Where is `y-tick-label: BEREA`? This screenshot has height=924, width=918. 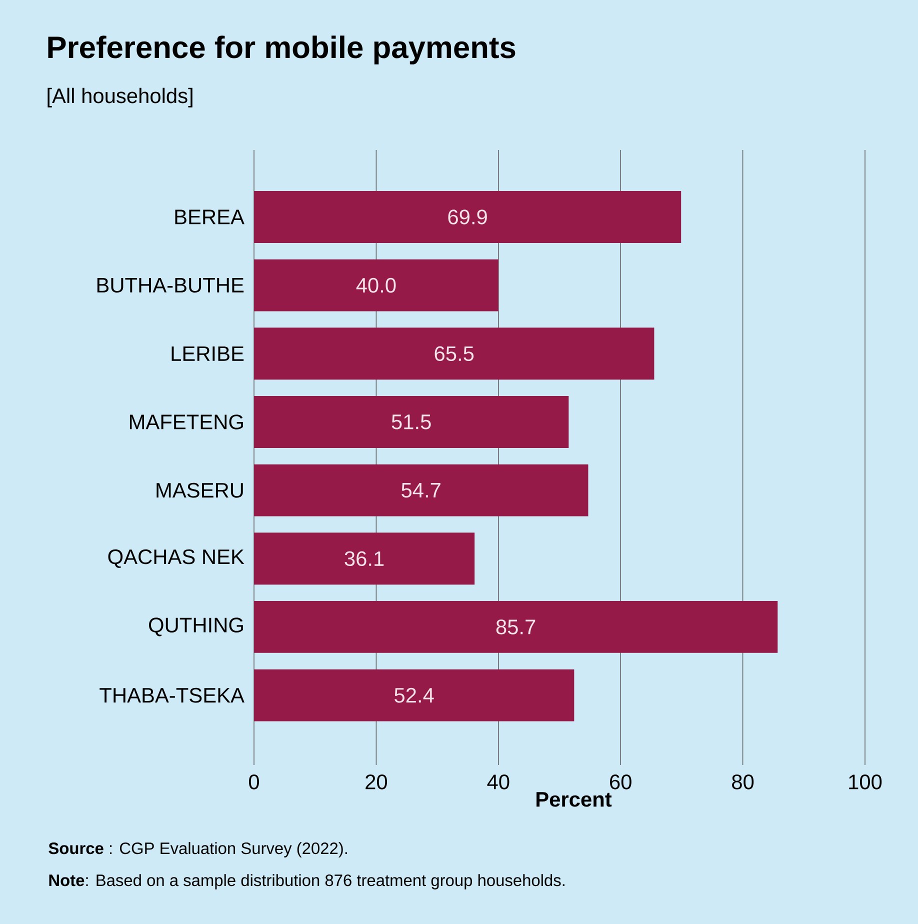
y-tick-label: BEREA is located at coordinates (209, 217).